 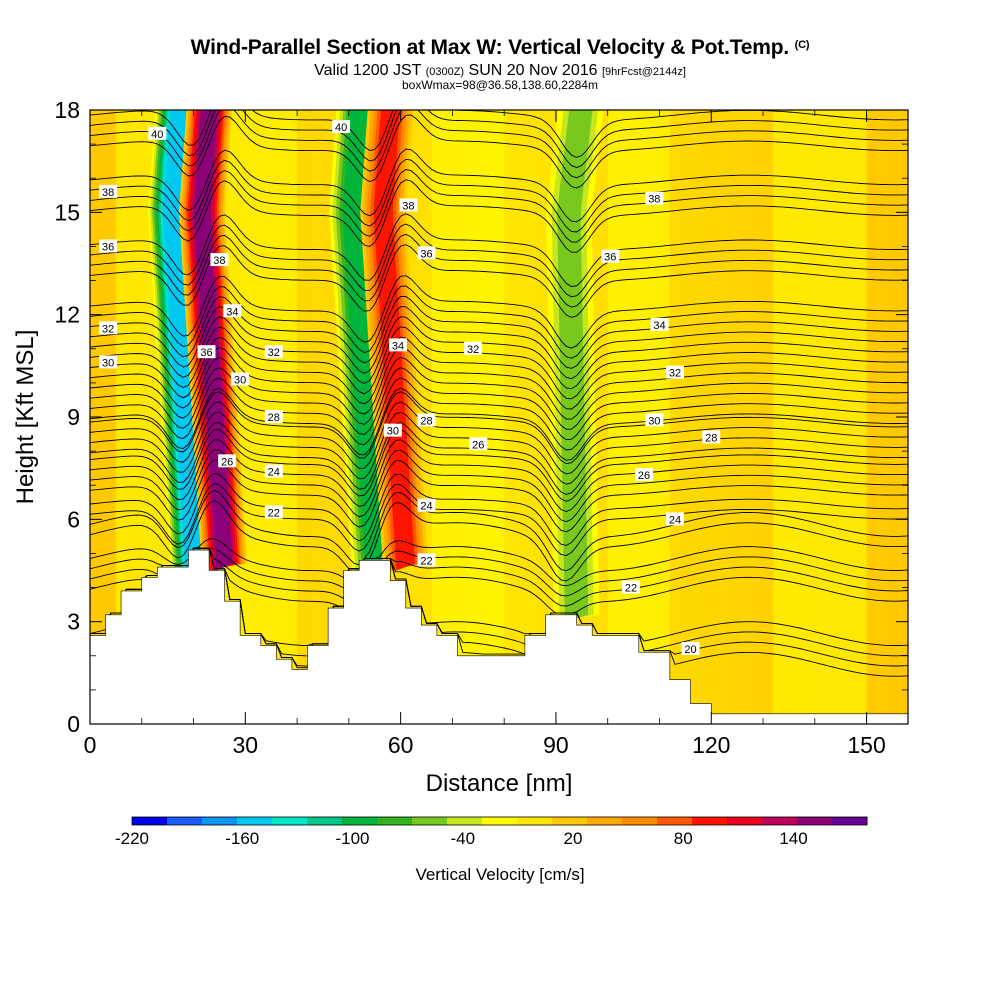 What do you see at coordinates (610, 256) in the screenshot?
I see `contour-label: 36` at bounding box center [610, 256].